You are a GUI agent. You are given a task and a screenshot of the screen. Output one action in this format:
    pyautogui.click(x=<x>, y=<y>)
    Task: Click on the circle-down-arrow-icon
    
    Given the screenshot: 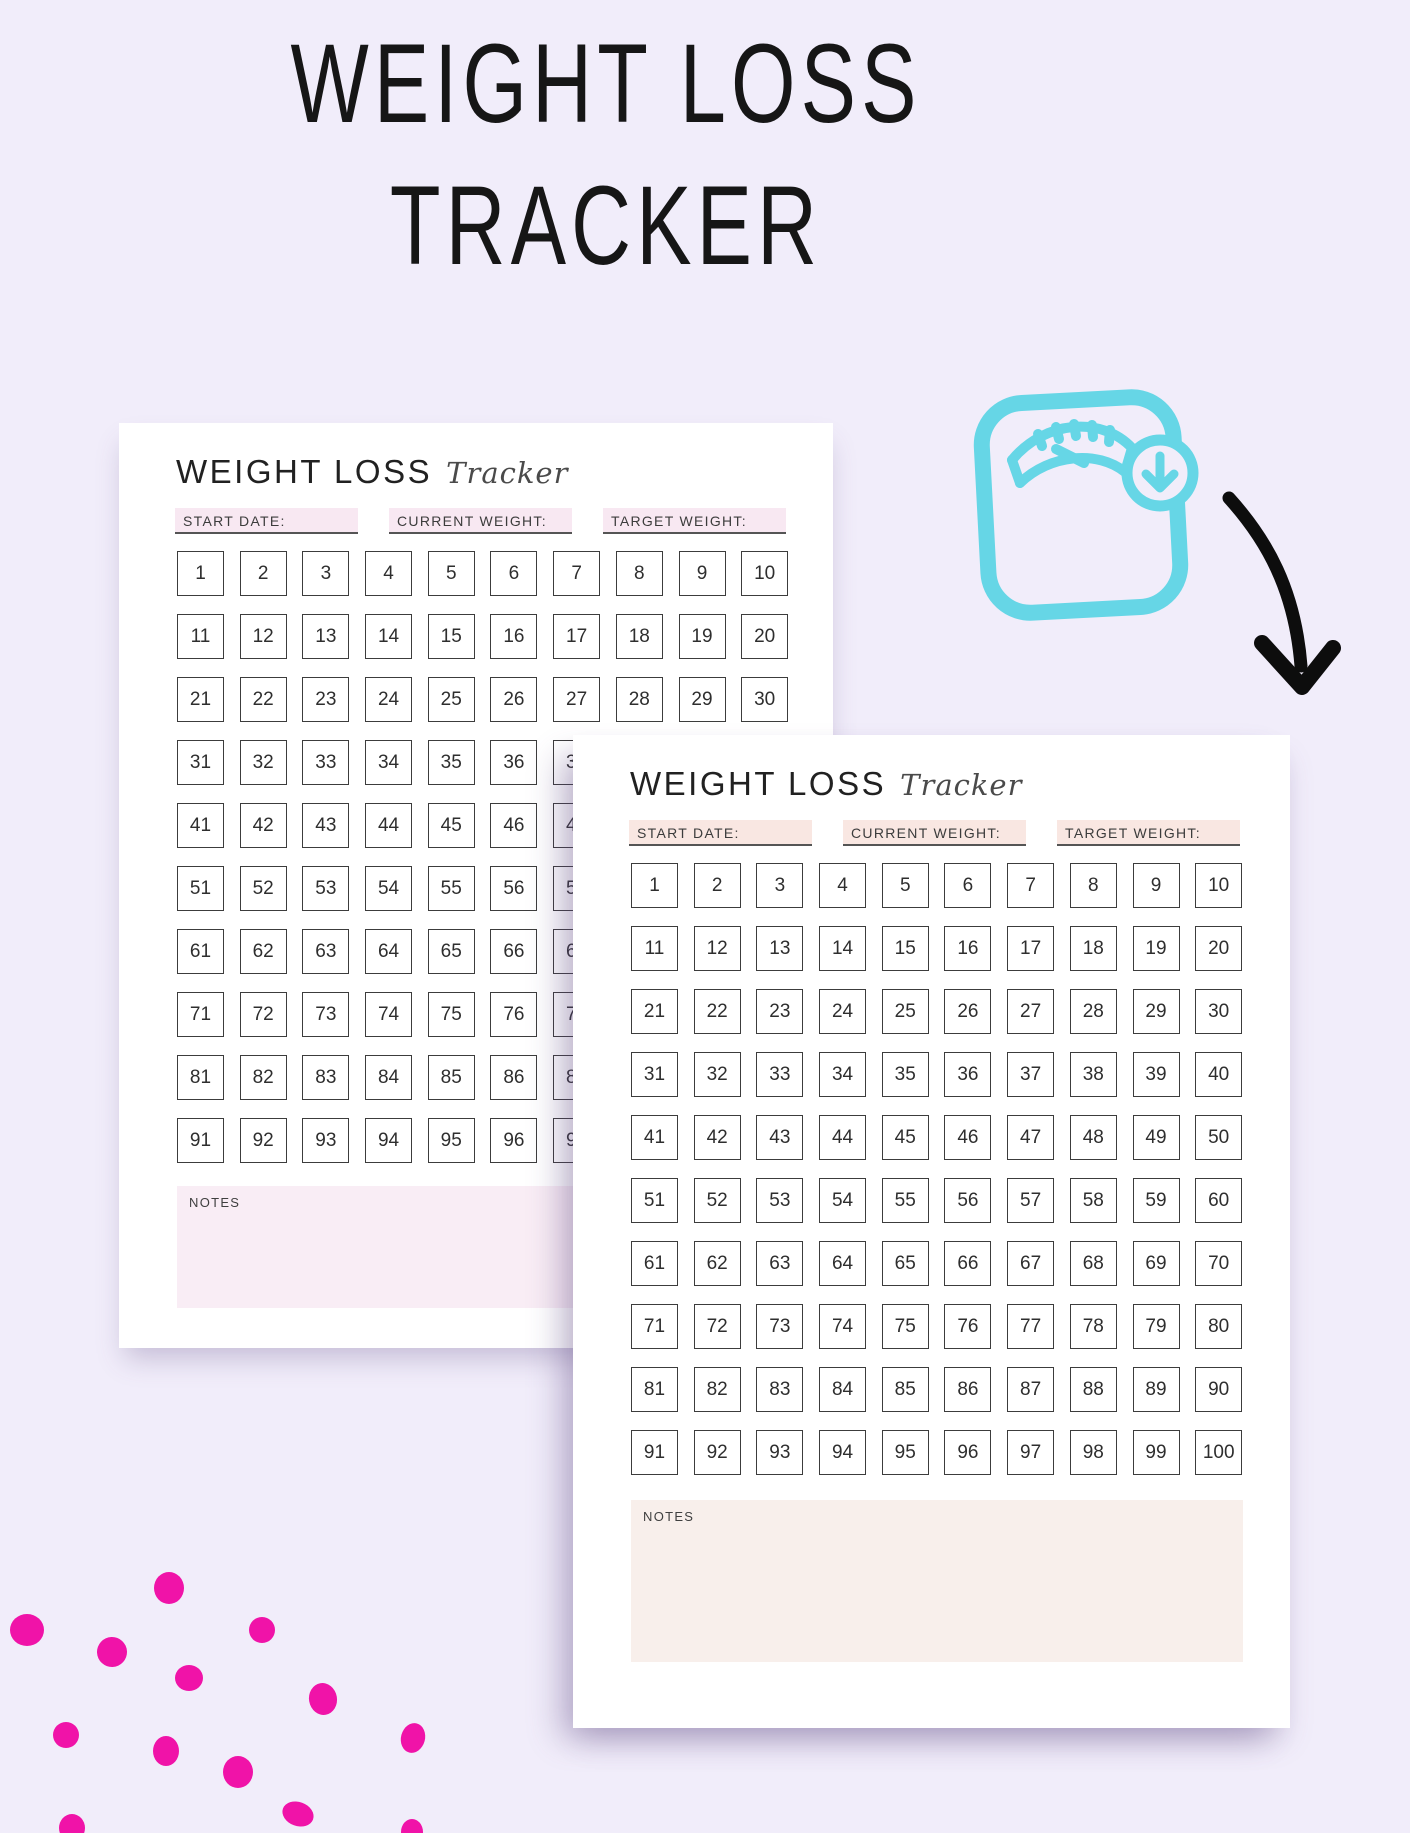 What is the action you would take?
    pyautogui.click(x=1160, y=473)
    